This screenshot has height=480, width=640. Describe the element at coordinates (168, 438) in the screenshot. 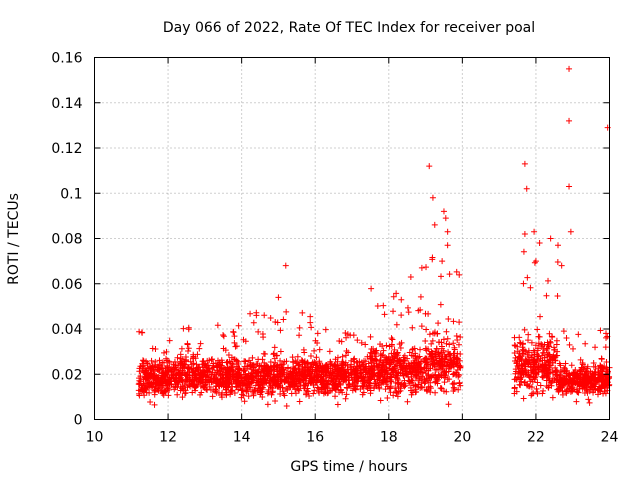

I see `x-tick-label: 12` at that location.